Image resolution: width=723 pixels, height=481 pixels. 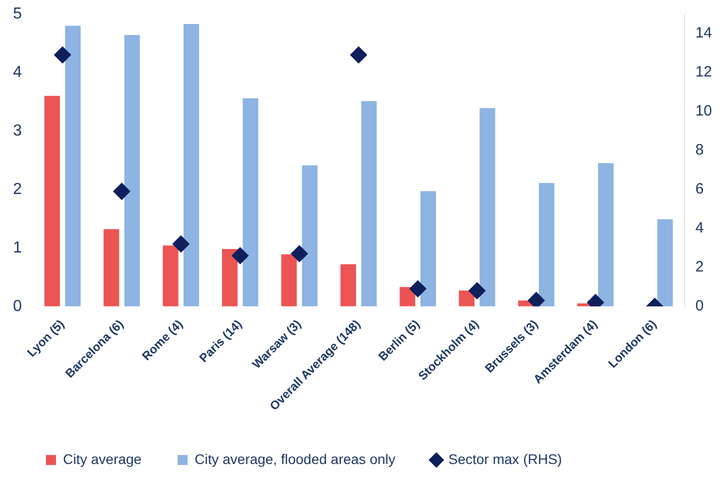 I want to click on y-tick-label: 3, so click(x=17, y=131).